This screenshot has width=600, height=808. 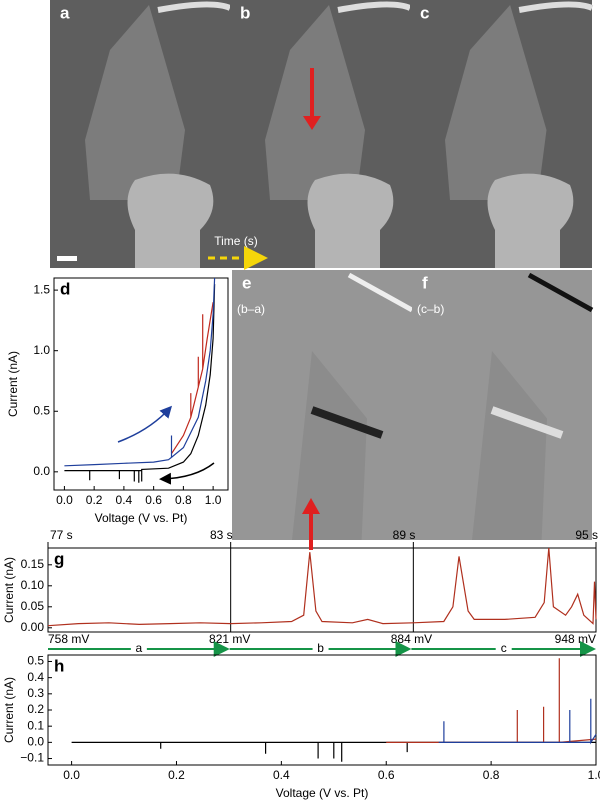 I want to click on y-tick-label: 0.1, so click(x=35, y=725).